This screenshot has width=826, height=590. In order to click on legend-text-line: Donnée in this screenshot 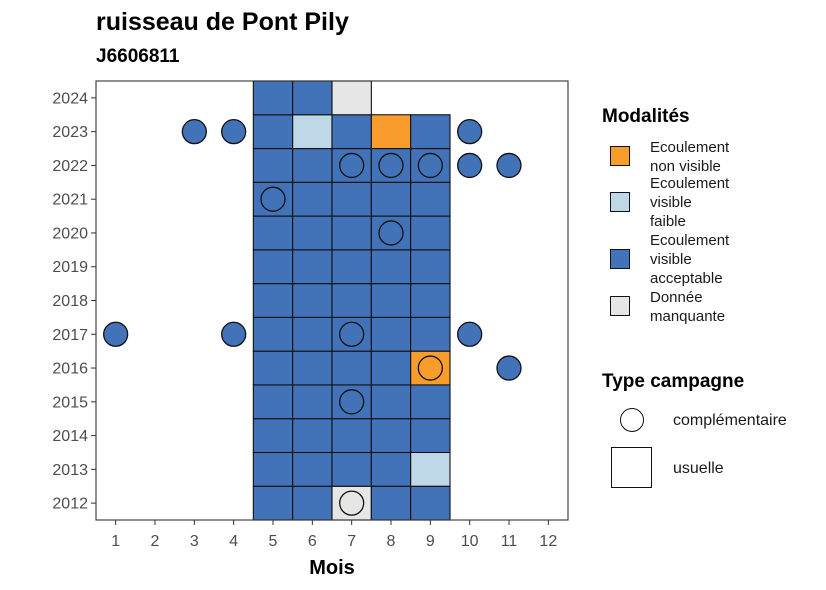, I will do `click(676, 297)`.